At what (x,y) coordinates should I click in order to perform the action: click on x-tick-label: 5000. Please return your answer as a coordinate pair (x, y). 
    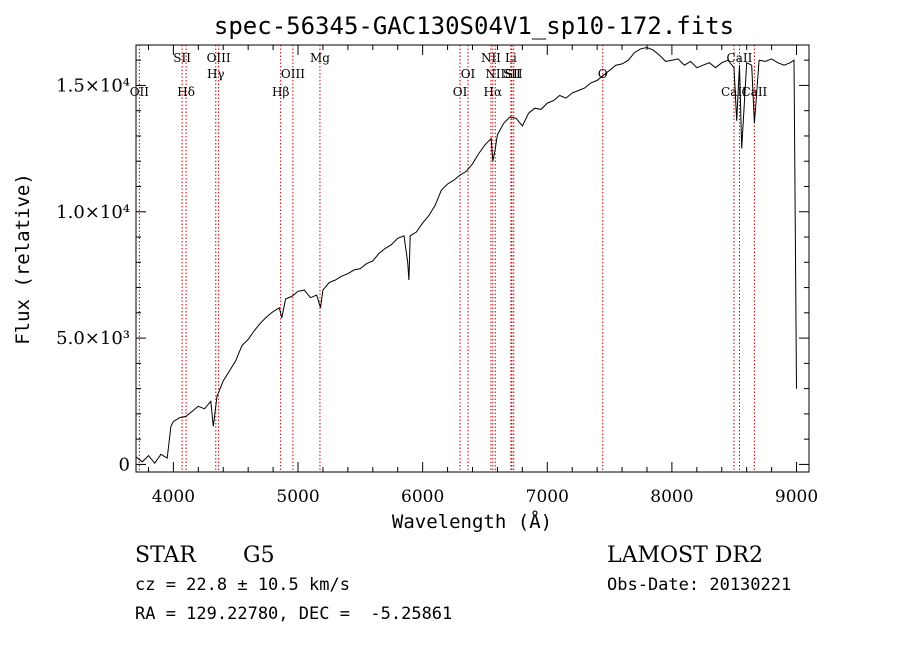
    Looking at the image, I should click on (297, 497).